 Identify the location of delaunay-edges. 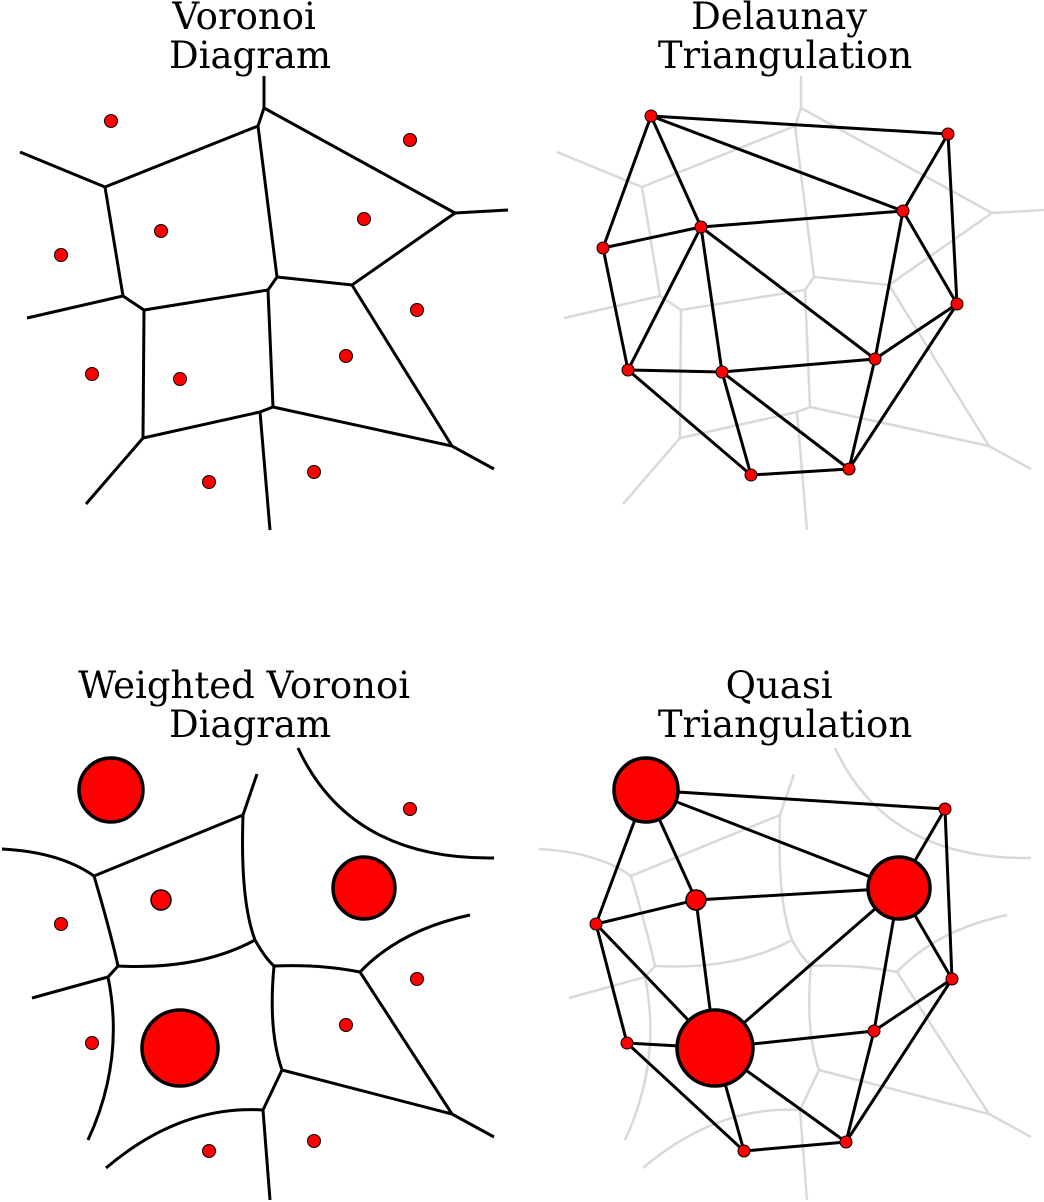
(780, 295).